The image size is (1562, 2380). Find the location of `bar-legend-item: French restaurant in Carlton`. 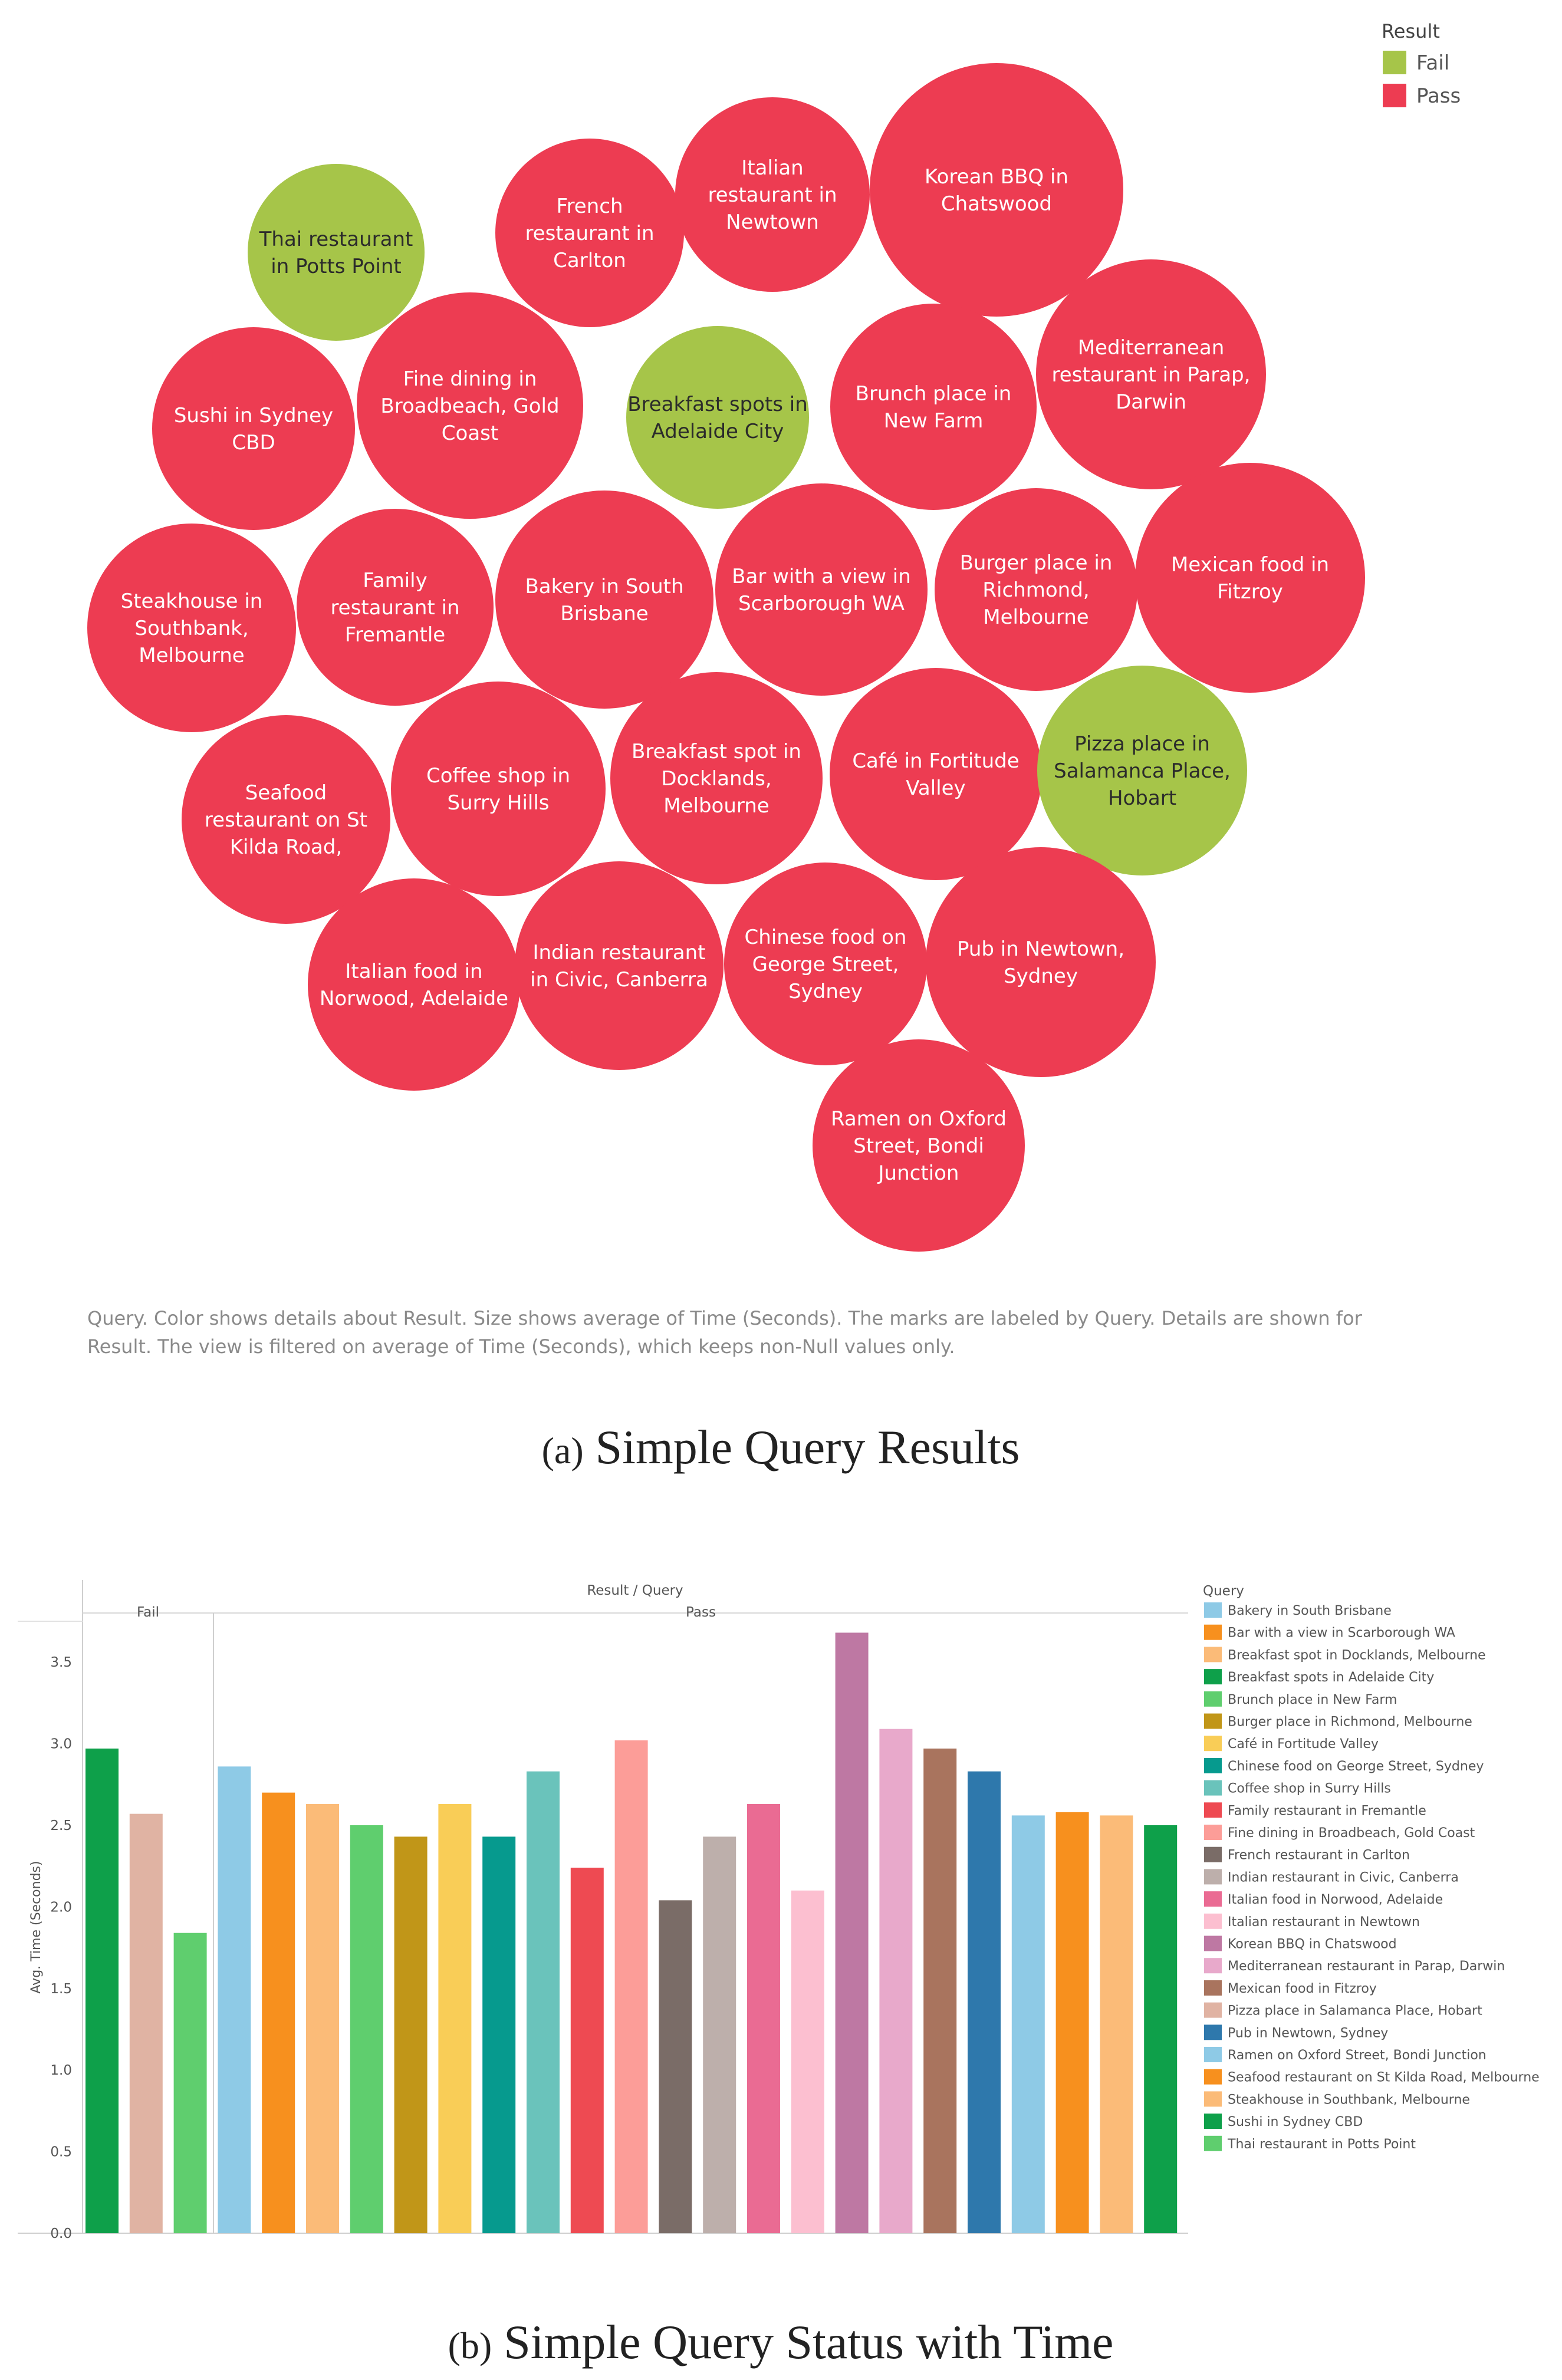

bar-legend-item: French restaurant in Carlton is located at coordinates (1307, 1854).